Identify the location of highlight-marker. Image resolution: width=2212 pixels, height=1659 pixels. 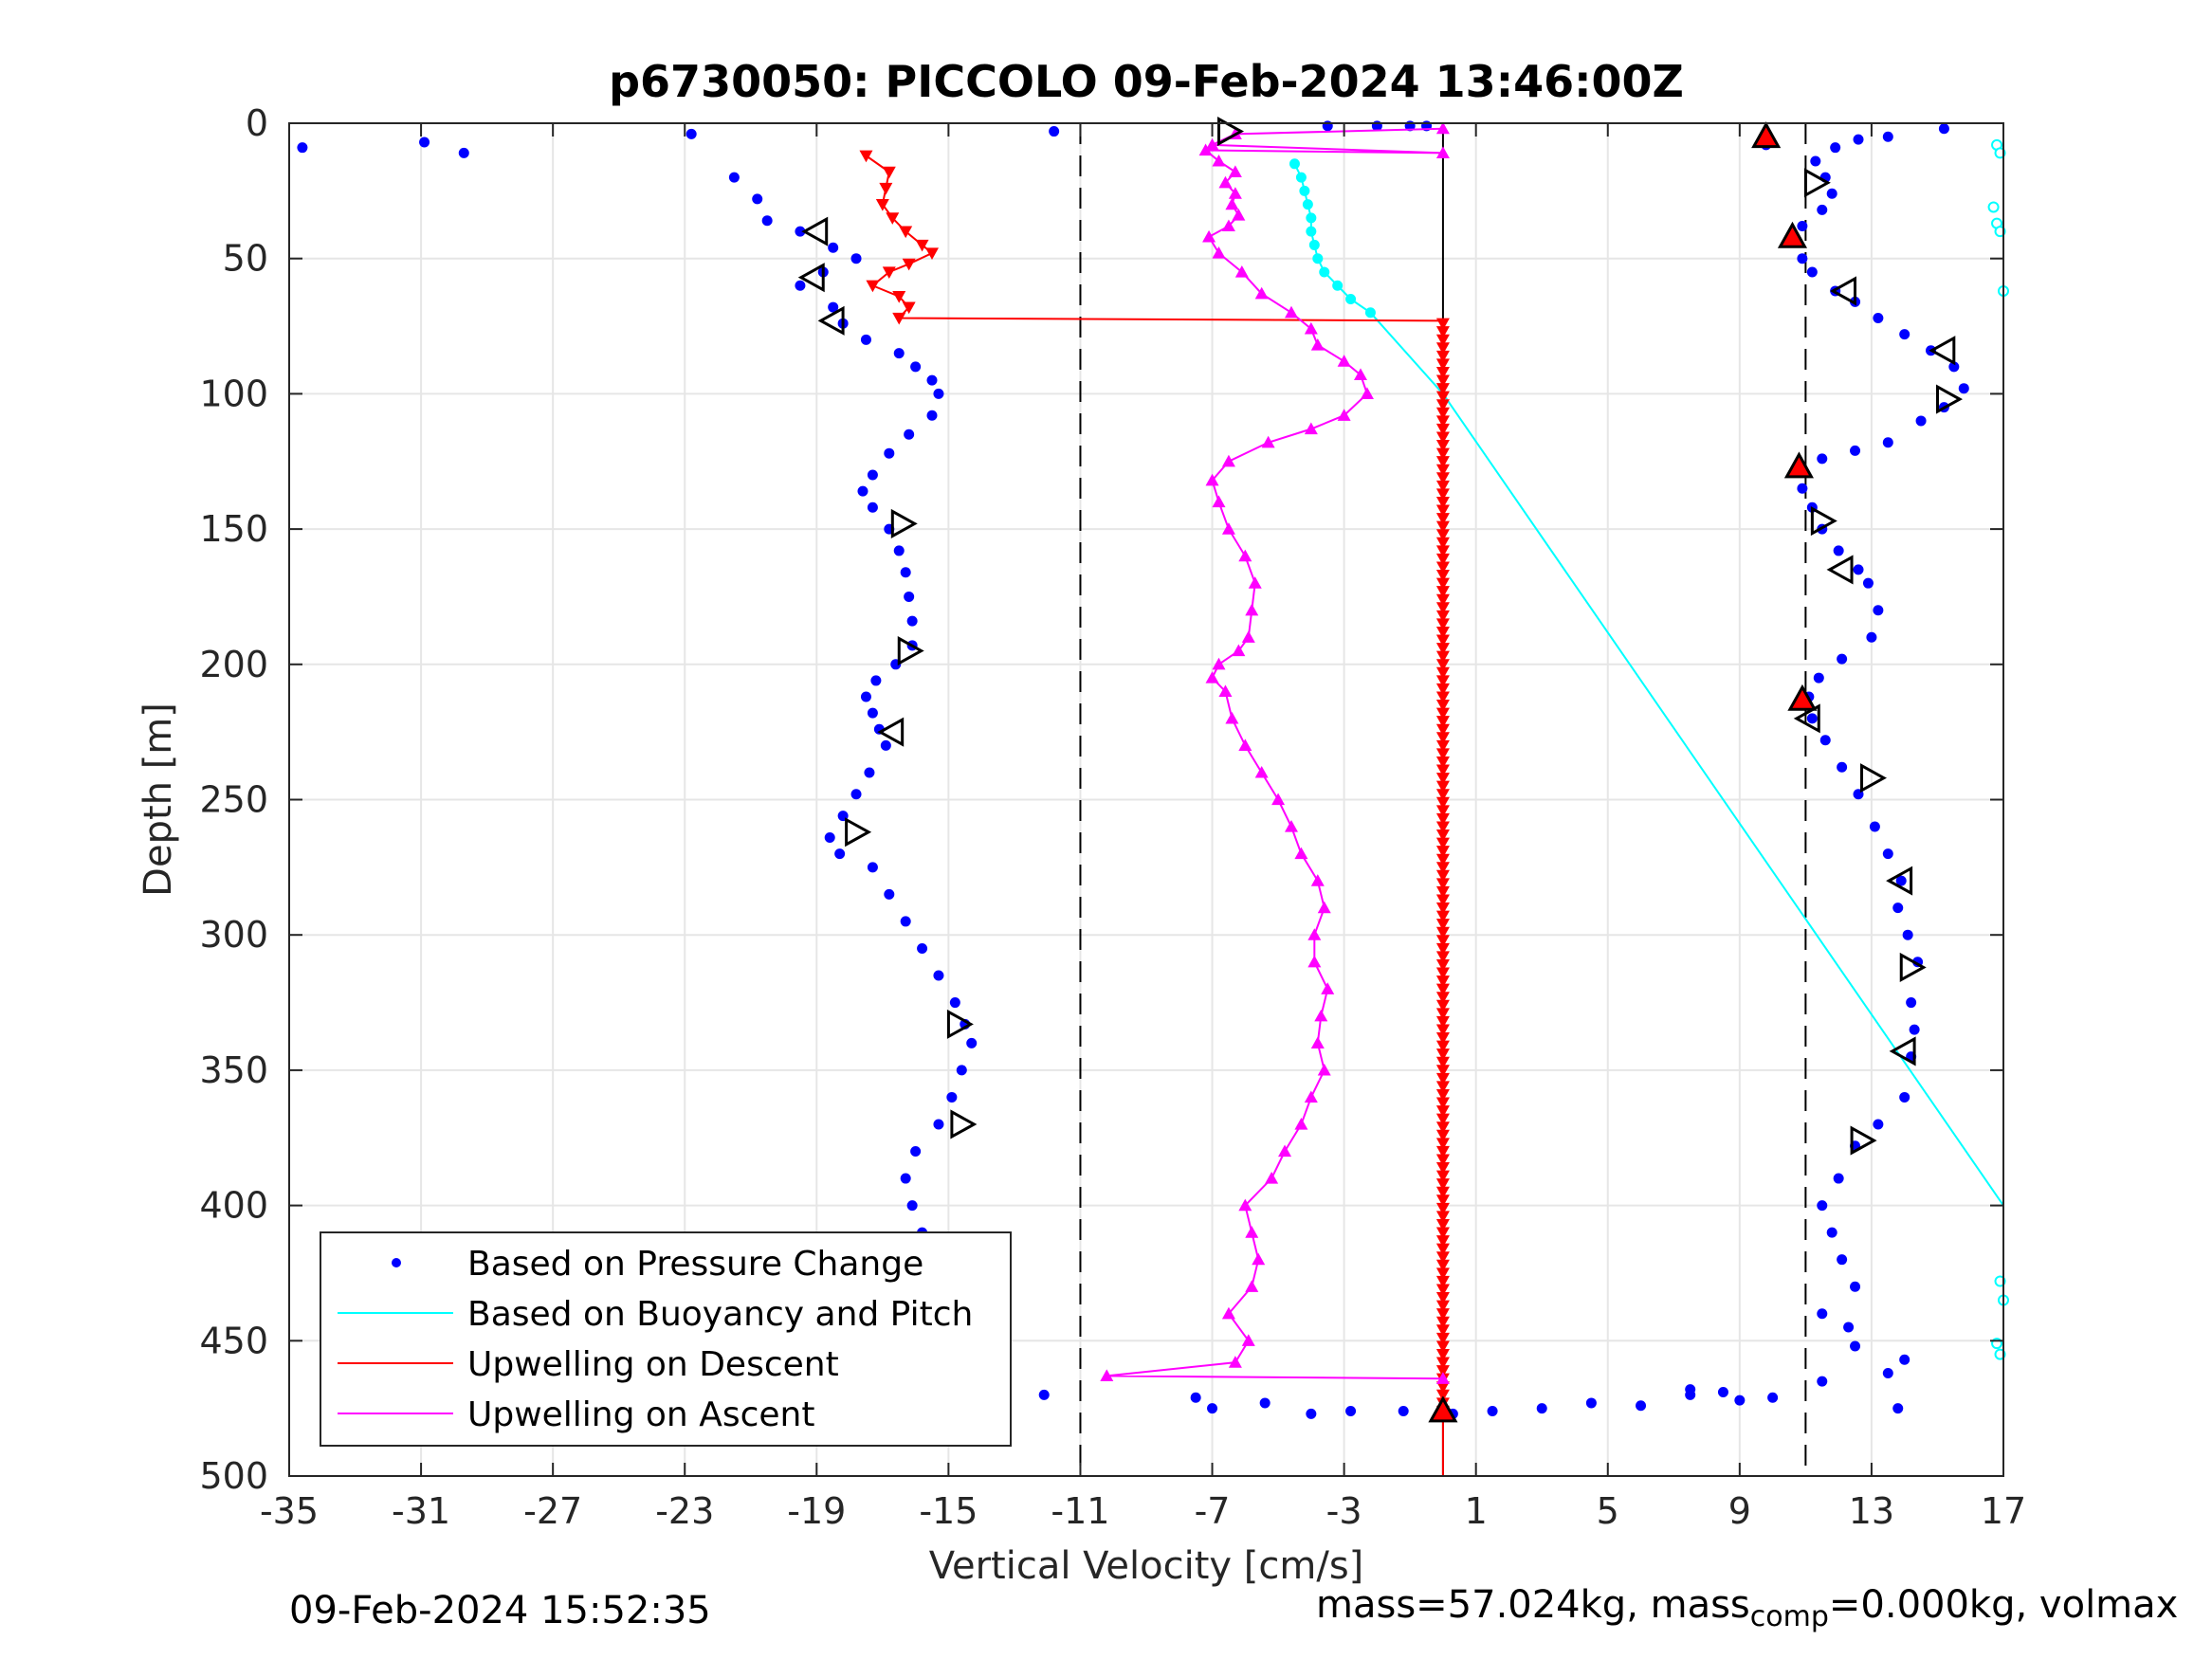
(1802, 697).